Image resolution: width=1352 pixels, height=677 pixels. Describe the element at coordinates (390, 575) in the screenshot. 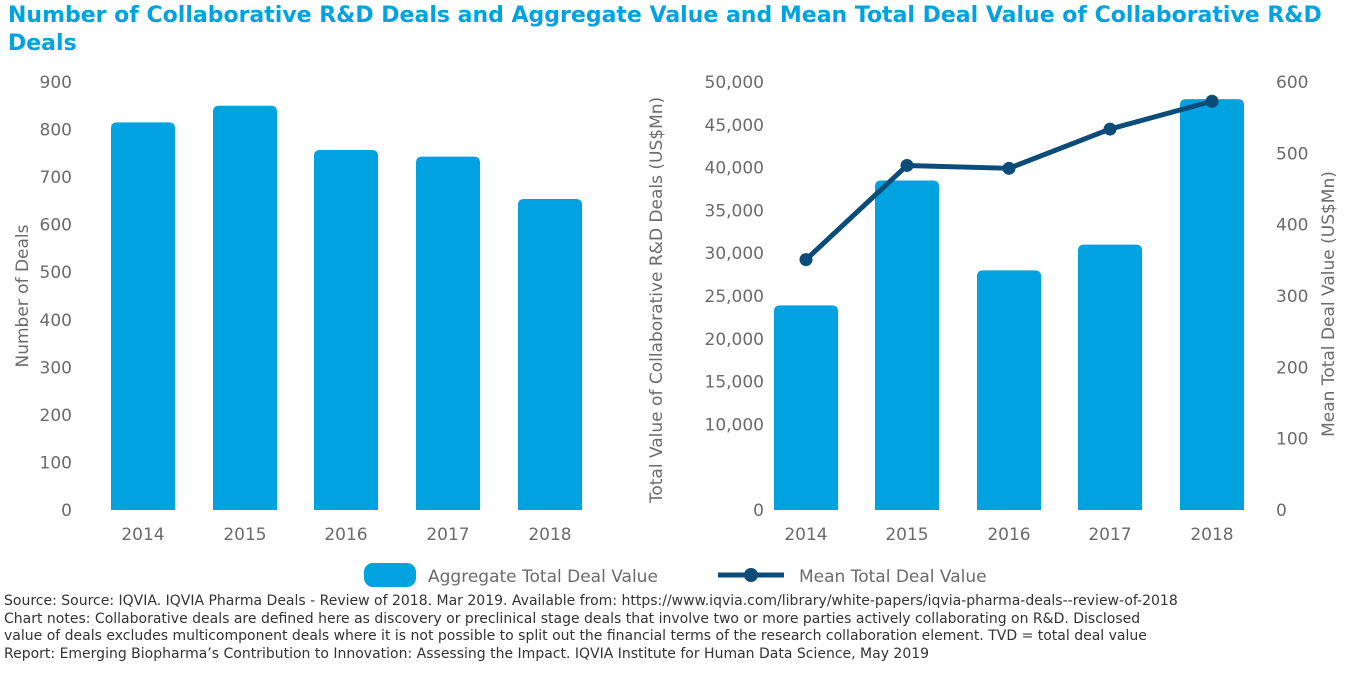

I see `legend-bar-swatch` at that location.